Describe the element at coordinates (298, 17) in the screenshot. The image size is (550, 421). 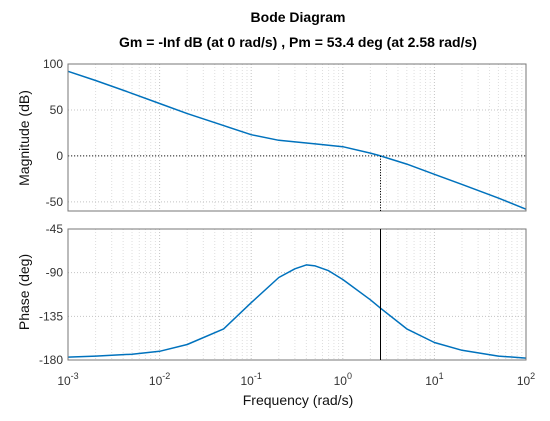
I see `chart-title: Bode Diagram` at that location.